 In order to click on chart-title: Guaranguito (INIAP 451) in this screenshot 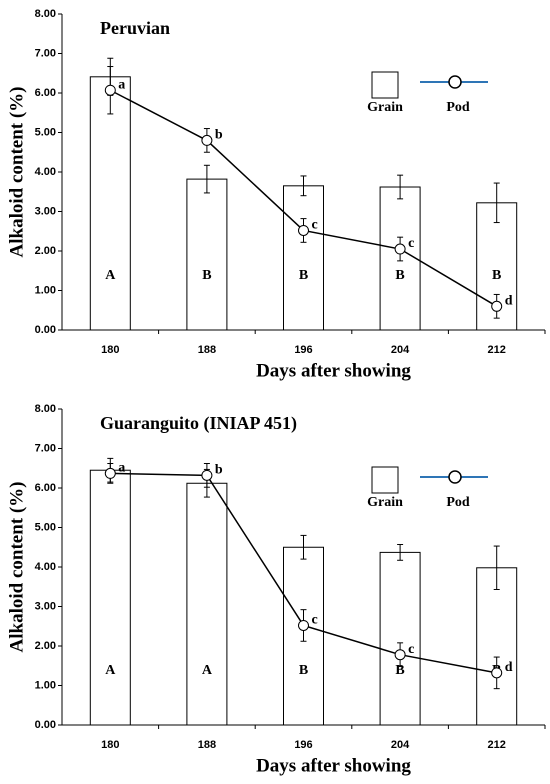, I will do `click(198, 423)`.